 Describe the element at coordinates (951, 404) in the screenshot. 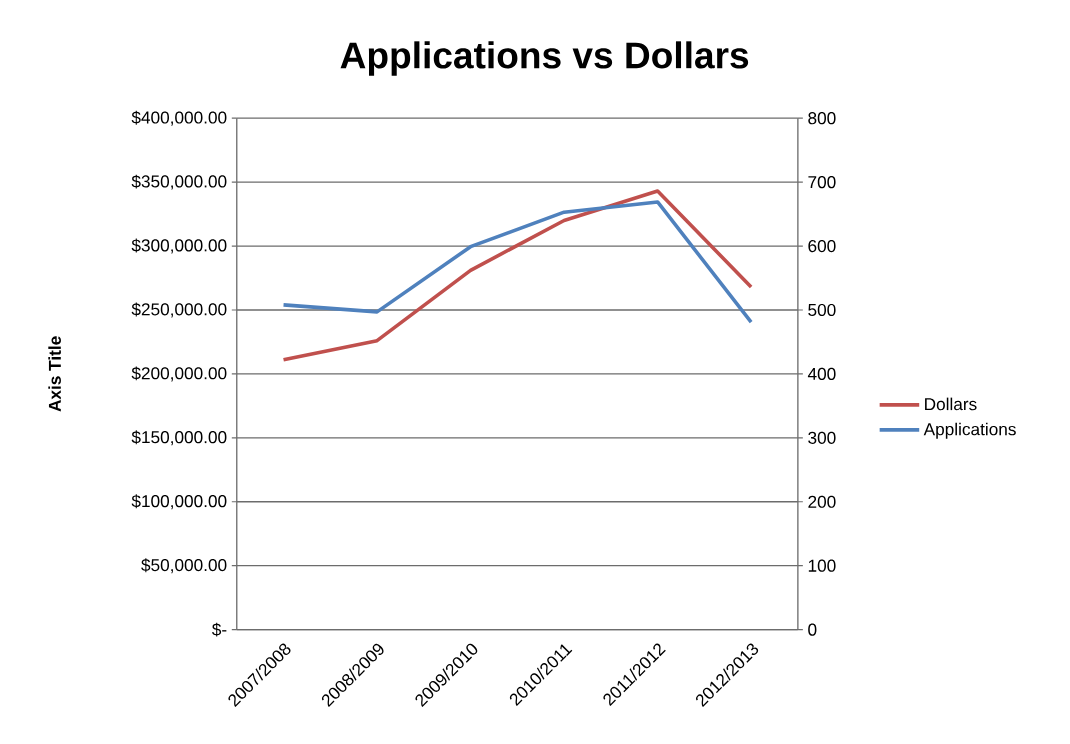

I see `legend-label: Dollars` at that location.